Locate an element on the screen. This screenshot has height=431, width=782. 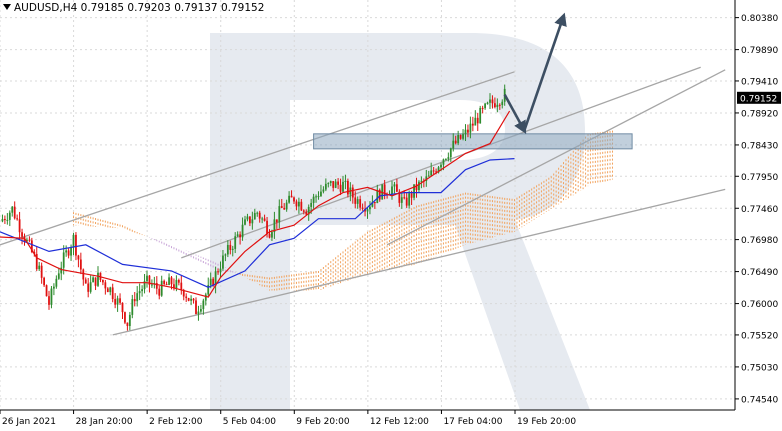
close-value: 0.79152 is located at coordinates (242, 8).